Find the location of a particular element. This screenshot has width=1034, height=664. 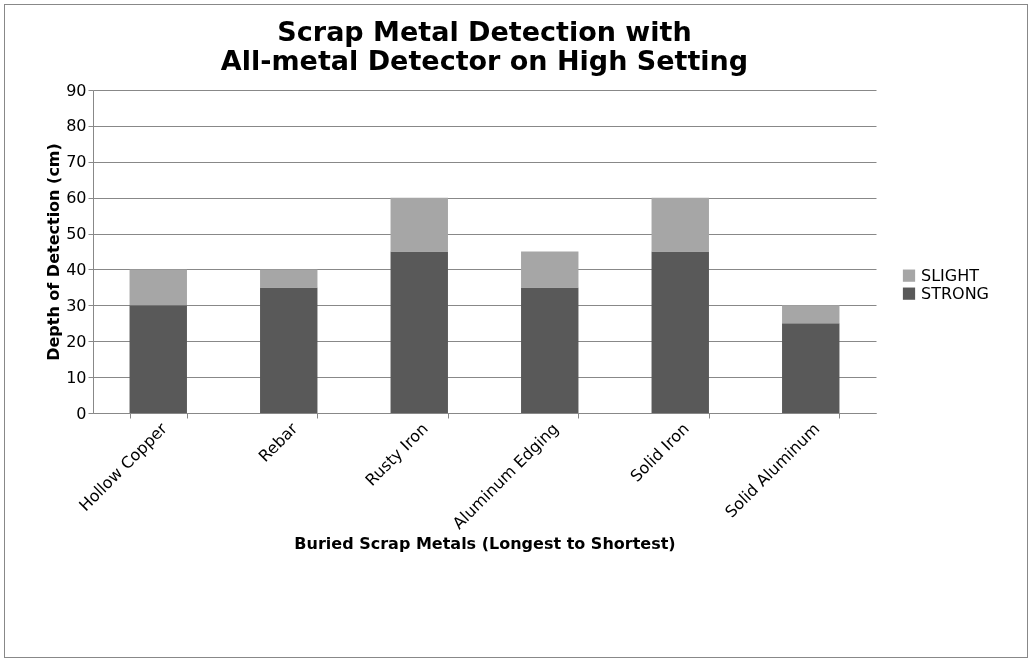

legend-label: SLIGHT is located at coordinates (950, 275).